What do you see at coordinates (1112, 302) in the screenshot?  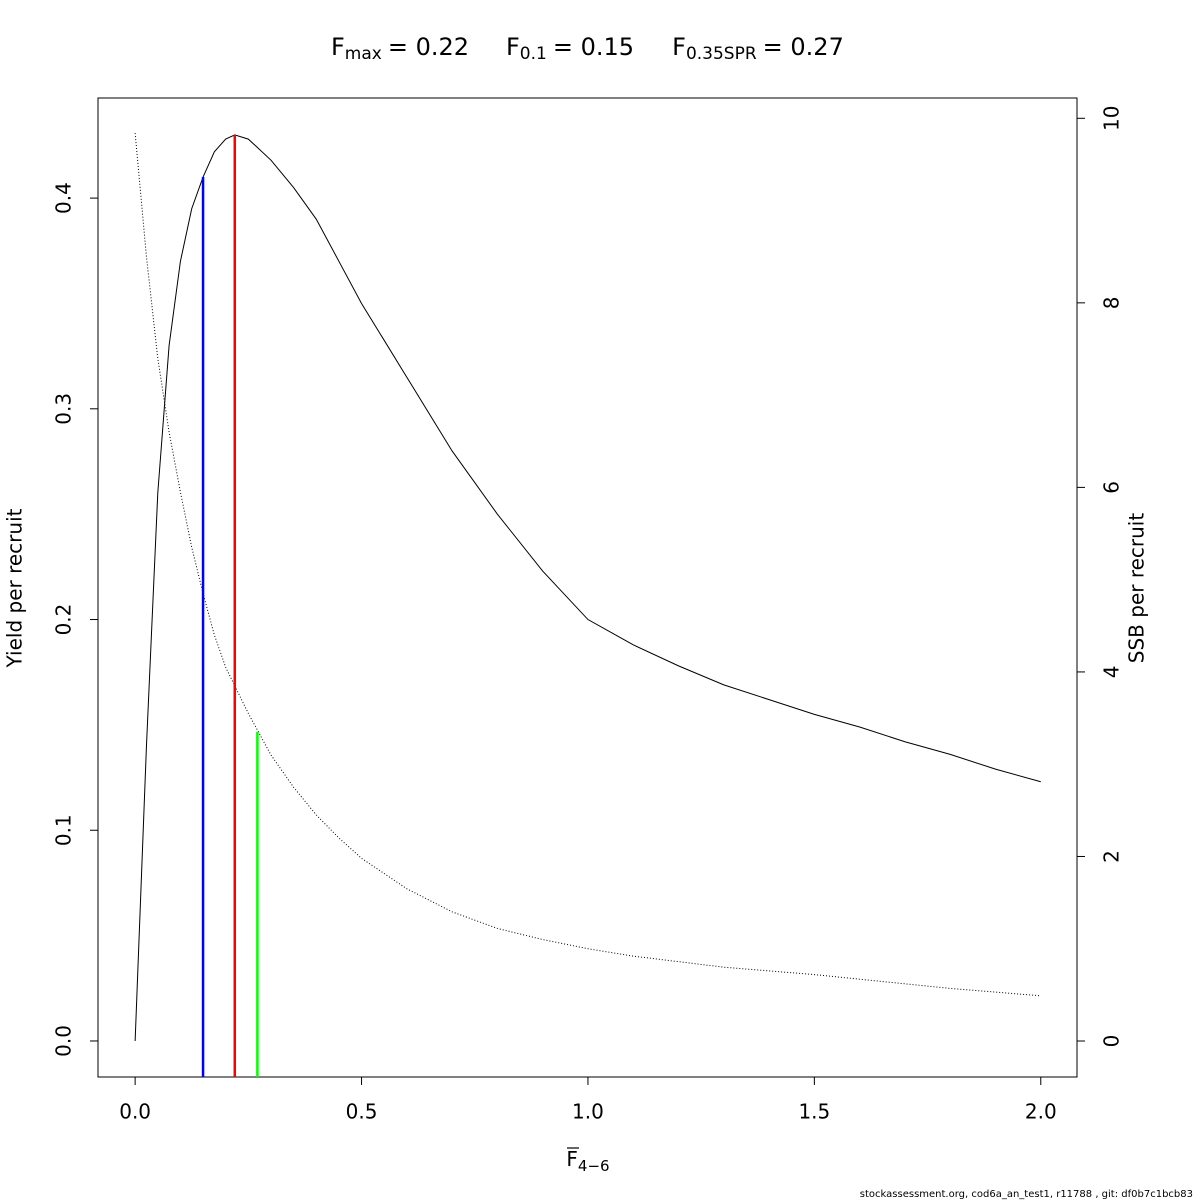 I see `y2-tick-label: 8` at bounding box center [1112, 302].